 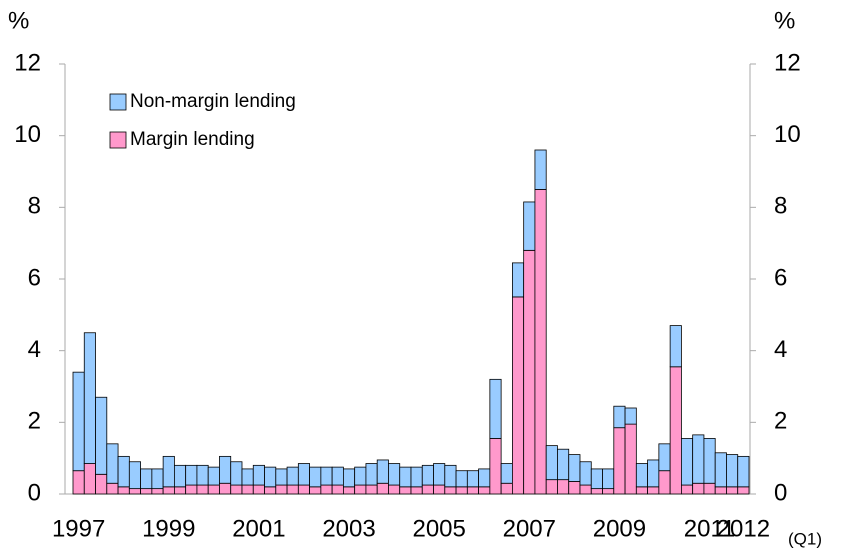 I want to click on y-axis-label: %, so click(x=18, y=20).